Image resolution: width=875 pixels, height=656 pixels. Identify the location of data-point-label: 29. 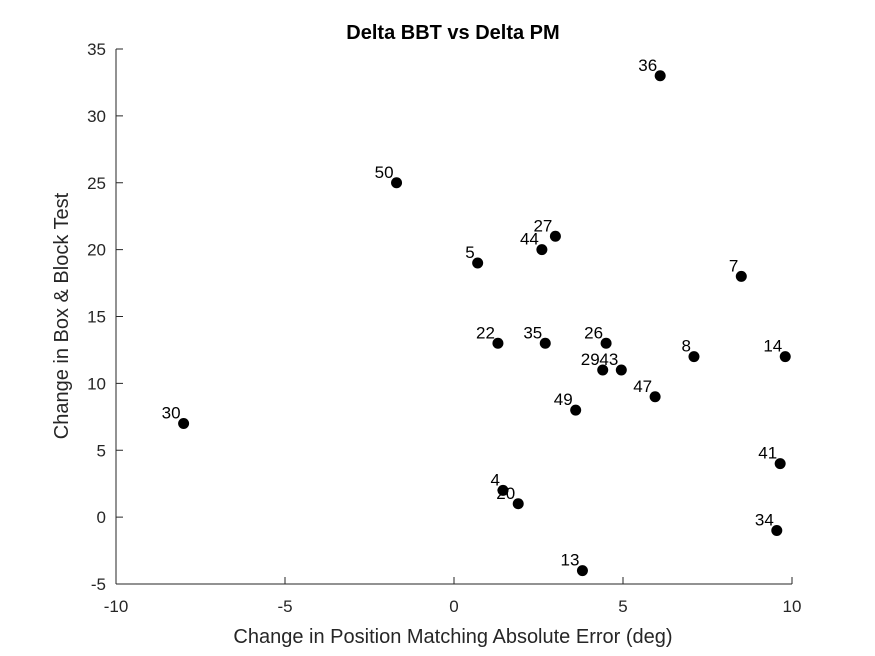
(590, 359).